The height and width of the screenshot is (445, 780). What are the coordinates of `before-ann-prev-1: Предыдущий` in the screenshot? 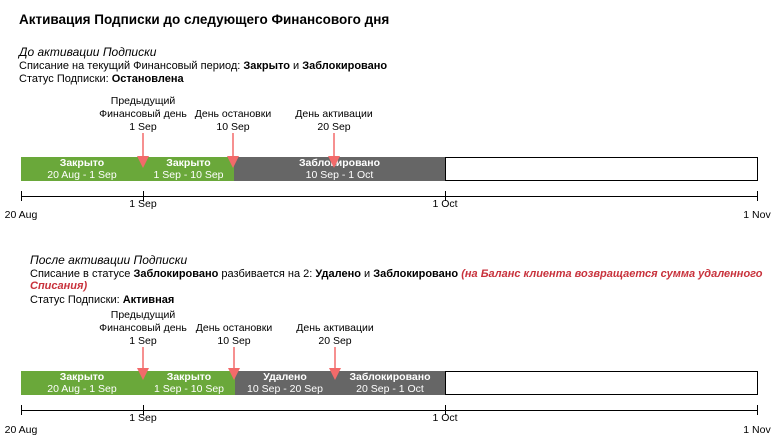 It's located at (143, 101).